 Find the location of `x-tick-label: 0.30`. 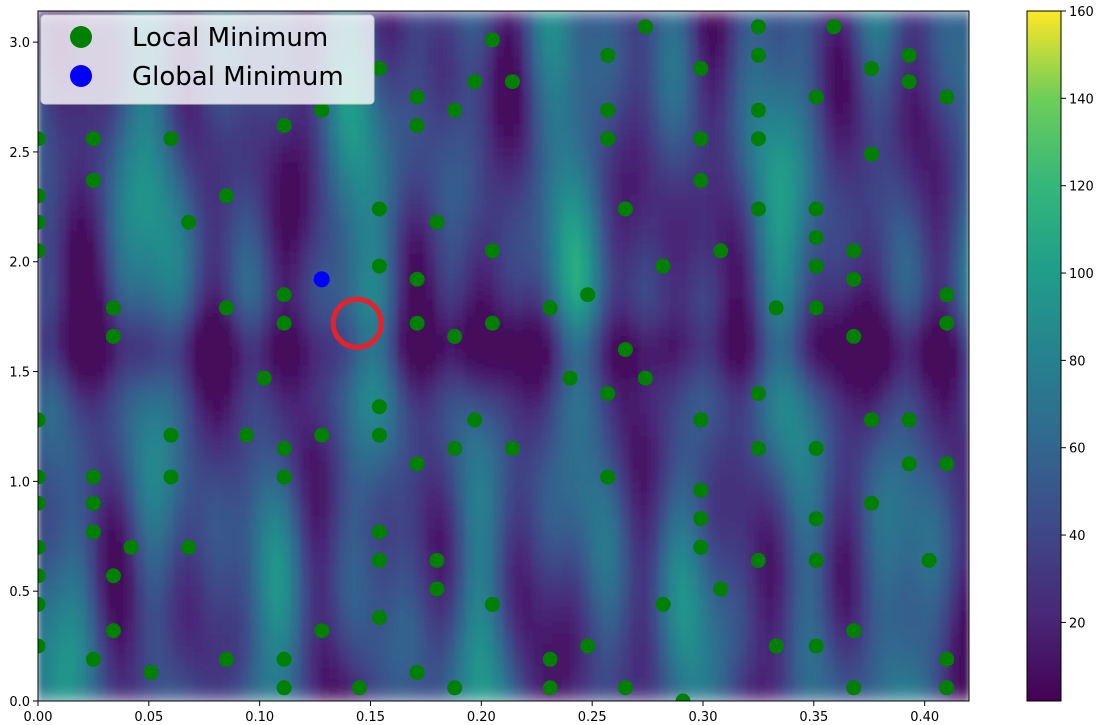

x-tick-label: 0.30 is located at coordinates (703, 717).